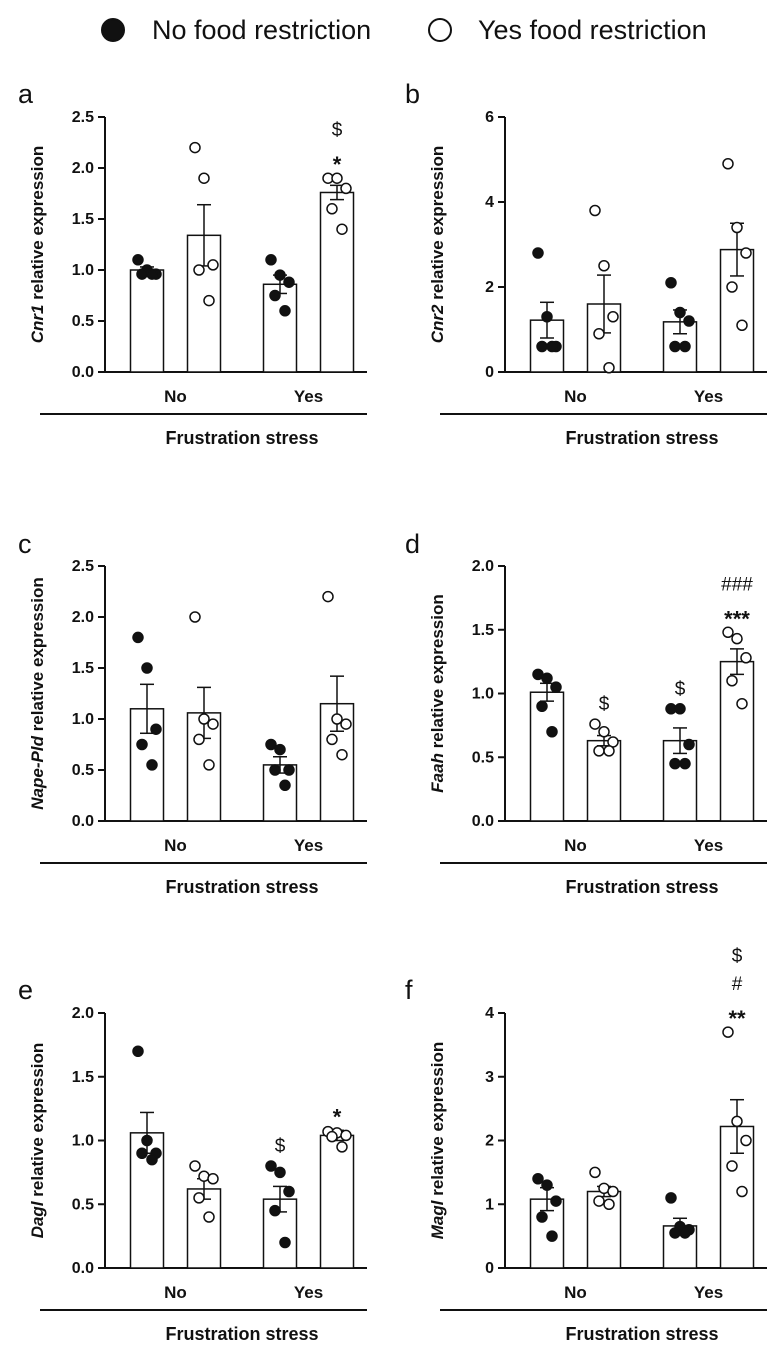 The height and width of the screenshot is (1354, 779). What do you see at coordinates (37, 1219) in the screenshot?
I see `y-axis-gene: Dagl` at bounding box center [37, 1219].